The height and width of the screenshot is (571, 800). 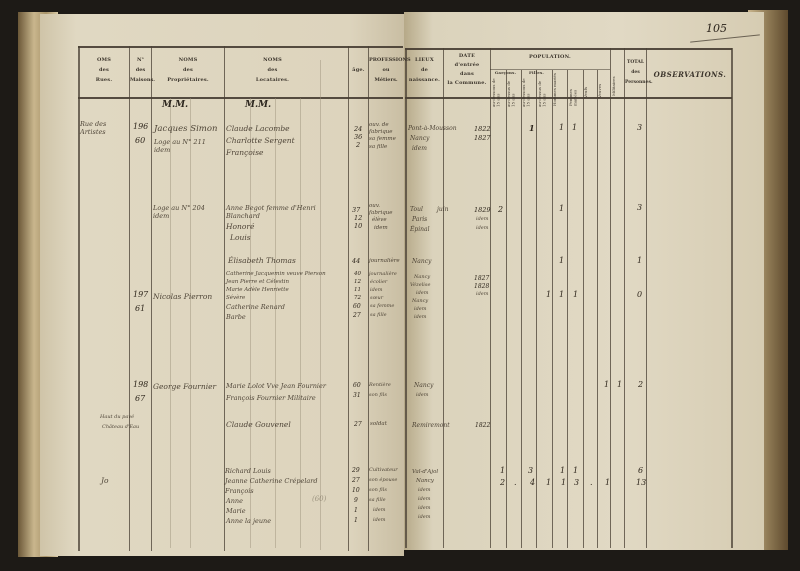 I want to click on header-text: Maisons., so click(x=143, y=80).